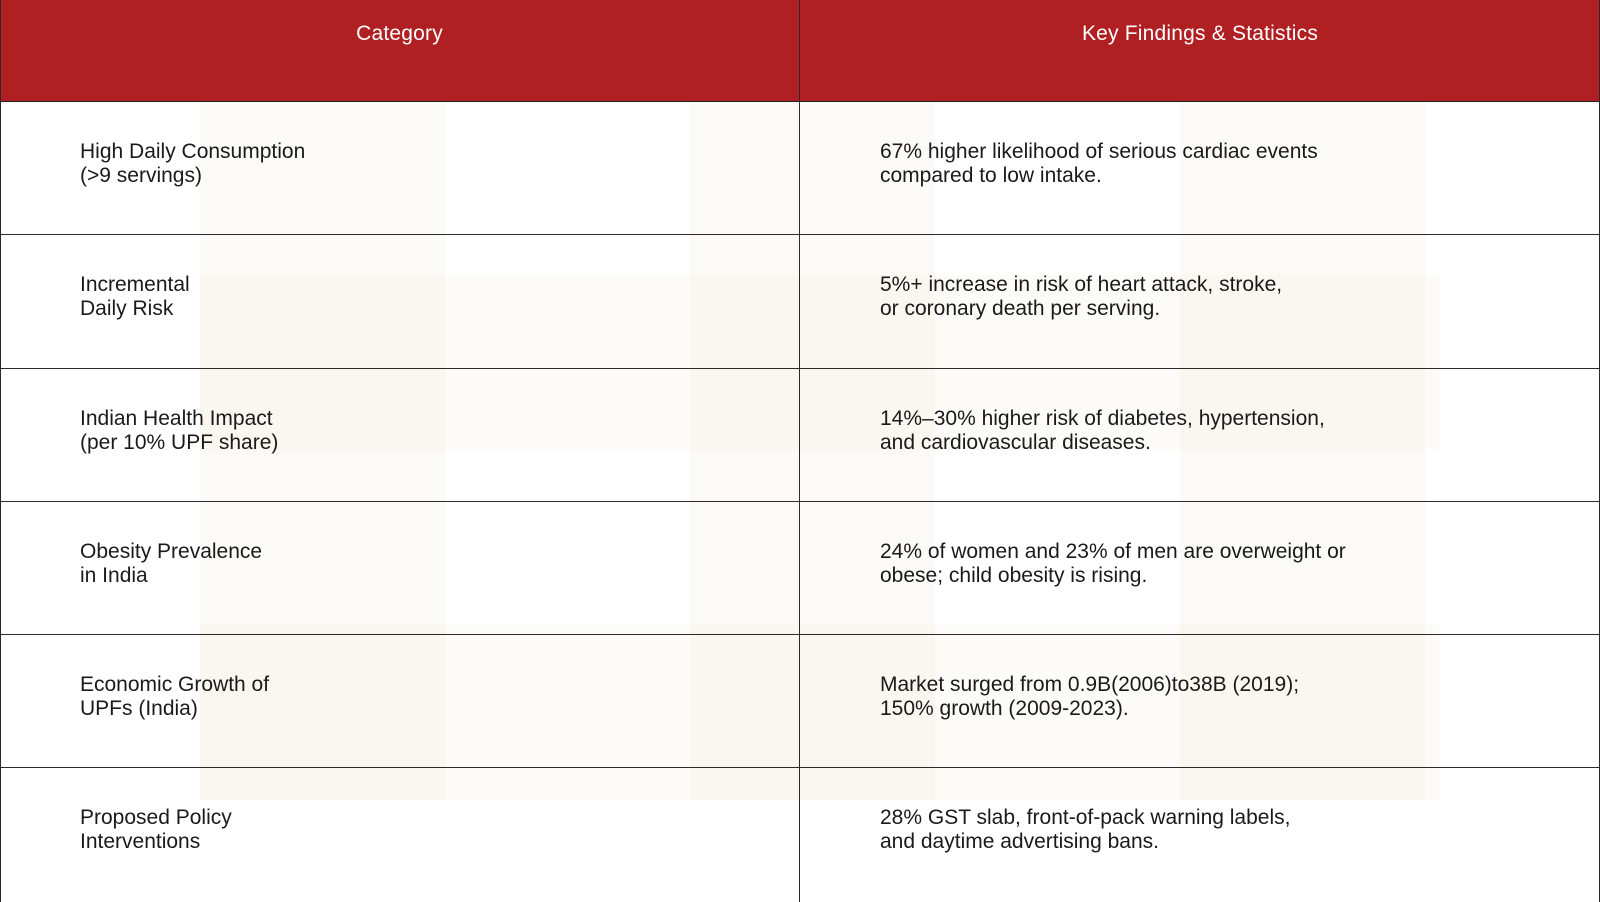  I want to click on header-category: Category, so click(400, 50).